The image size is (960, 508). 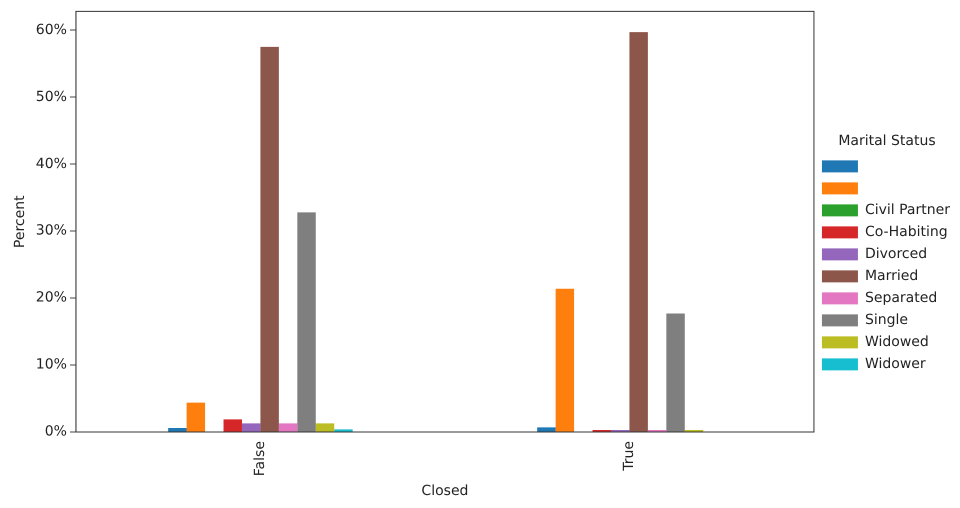 What do you see at coordinates (51, 364) in the screenshot?
I see `y-tick-label: 10%` at bounding box center [51, 364].